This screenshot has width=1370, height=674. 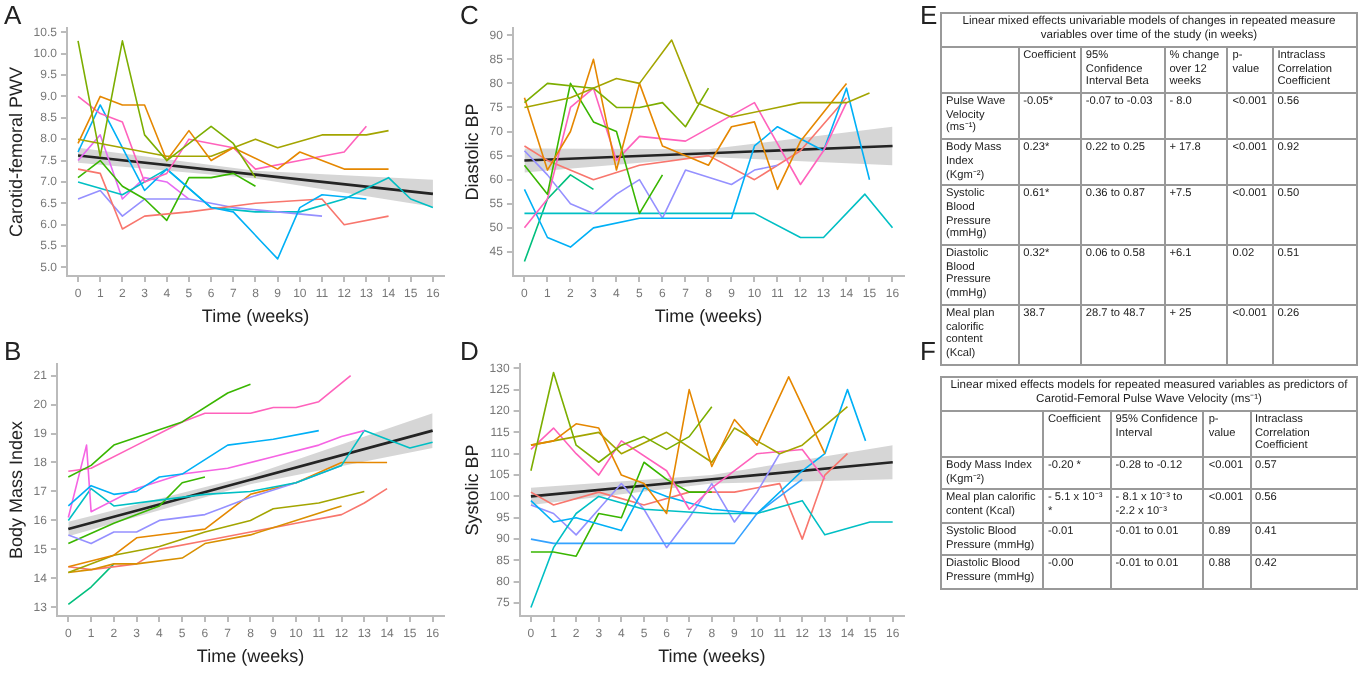 What do you see at coordinates (13, 15) in the screenshot?
I see `text: A` at bounding box center [13, 15].